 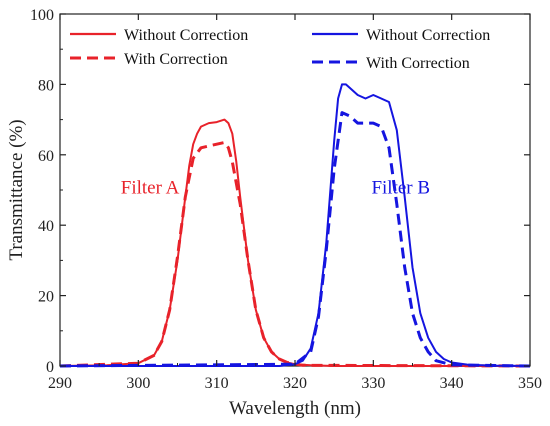 I want to click on legend-label-b-without: Without Correction, so click(x=428, y=35).